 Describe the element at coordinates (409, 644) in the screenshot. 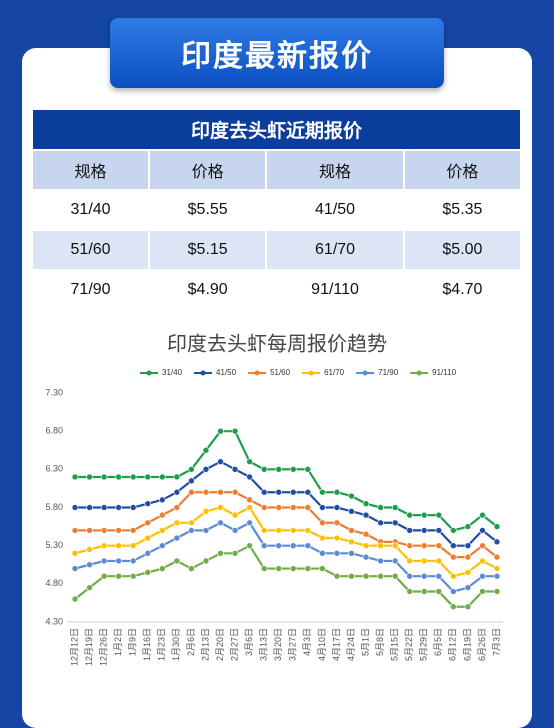

I see `x-tick-label: 5月22日` at that location.